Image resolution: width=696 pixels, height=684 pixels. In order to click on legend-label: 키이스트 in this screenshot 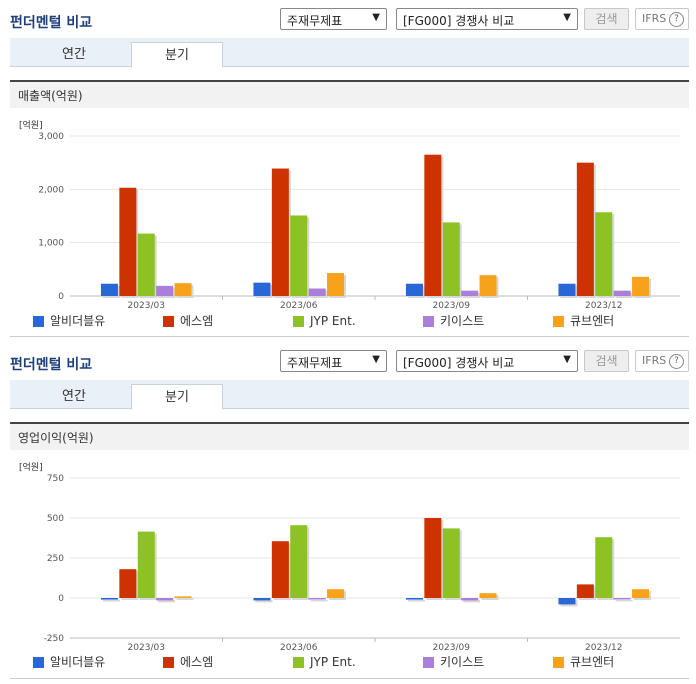, I will do `click(462, 321)`.